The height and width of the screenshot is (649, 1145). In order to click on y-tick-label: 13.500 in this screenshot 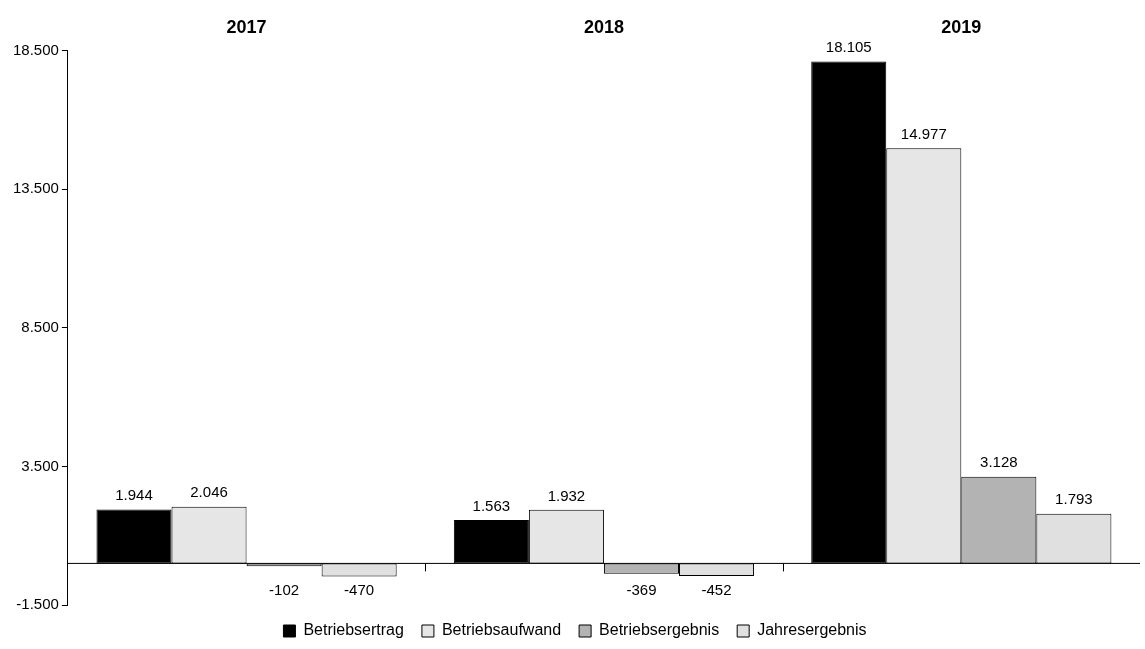, I will do `click(35, 188)`.